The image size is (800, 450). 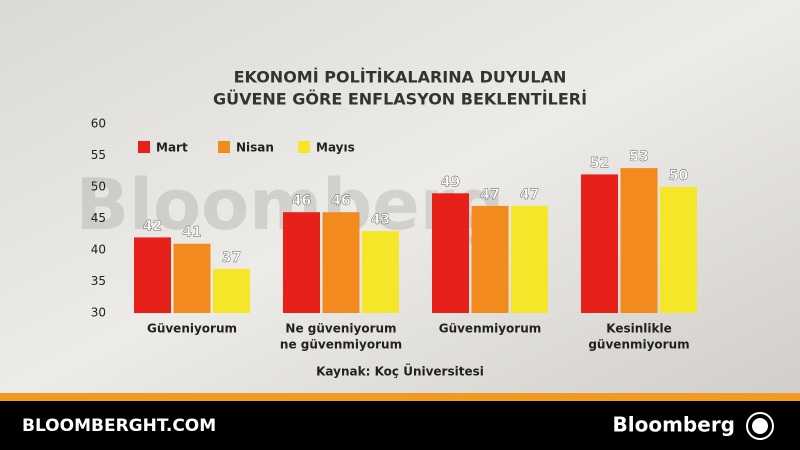 What do you see at coordinates (98, 281) in the screenshot?
I see `y-tick-label: 35` at bounding box center [98, 281].